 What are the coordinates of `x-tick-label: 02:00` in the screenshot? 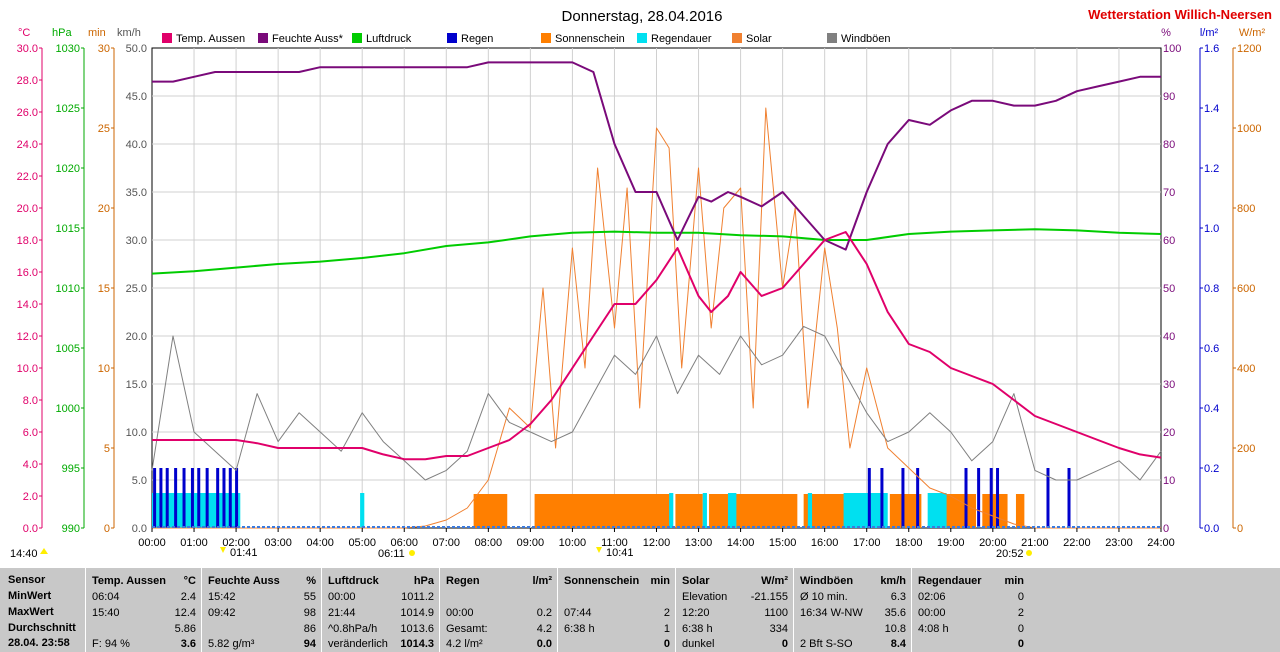 It's located at (236, 543).